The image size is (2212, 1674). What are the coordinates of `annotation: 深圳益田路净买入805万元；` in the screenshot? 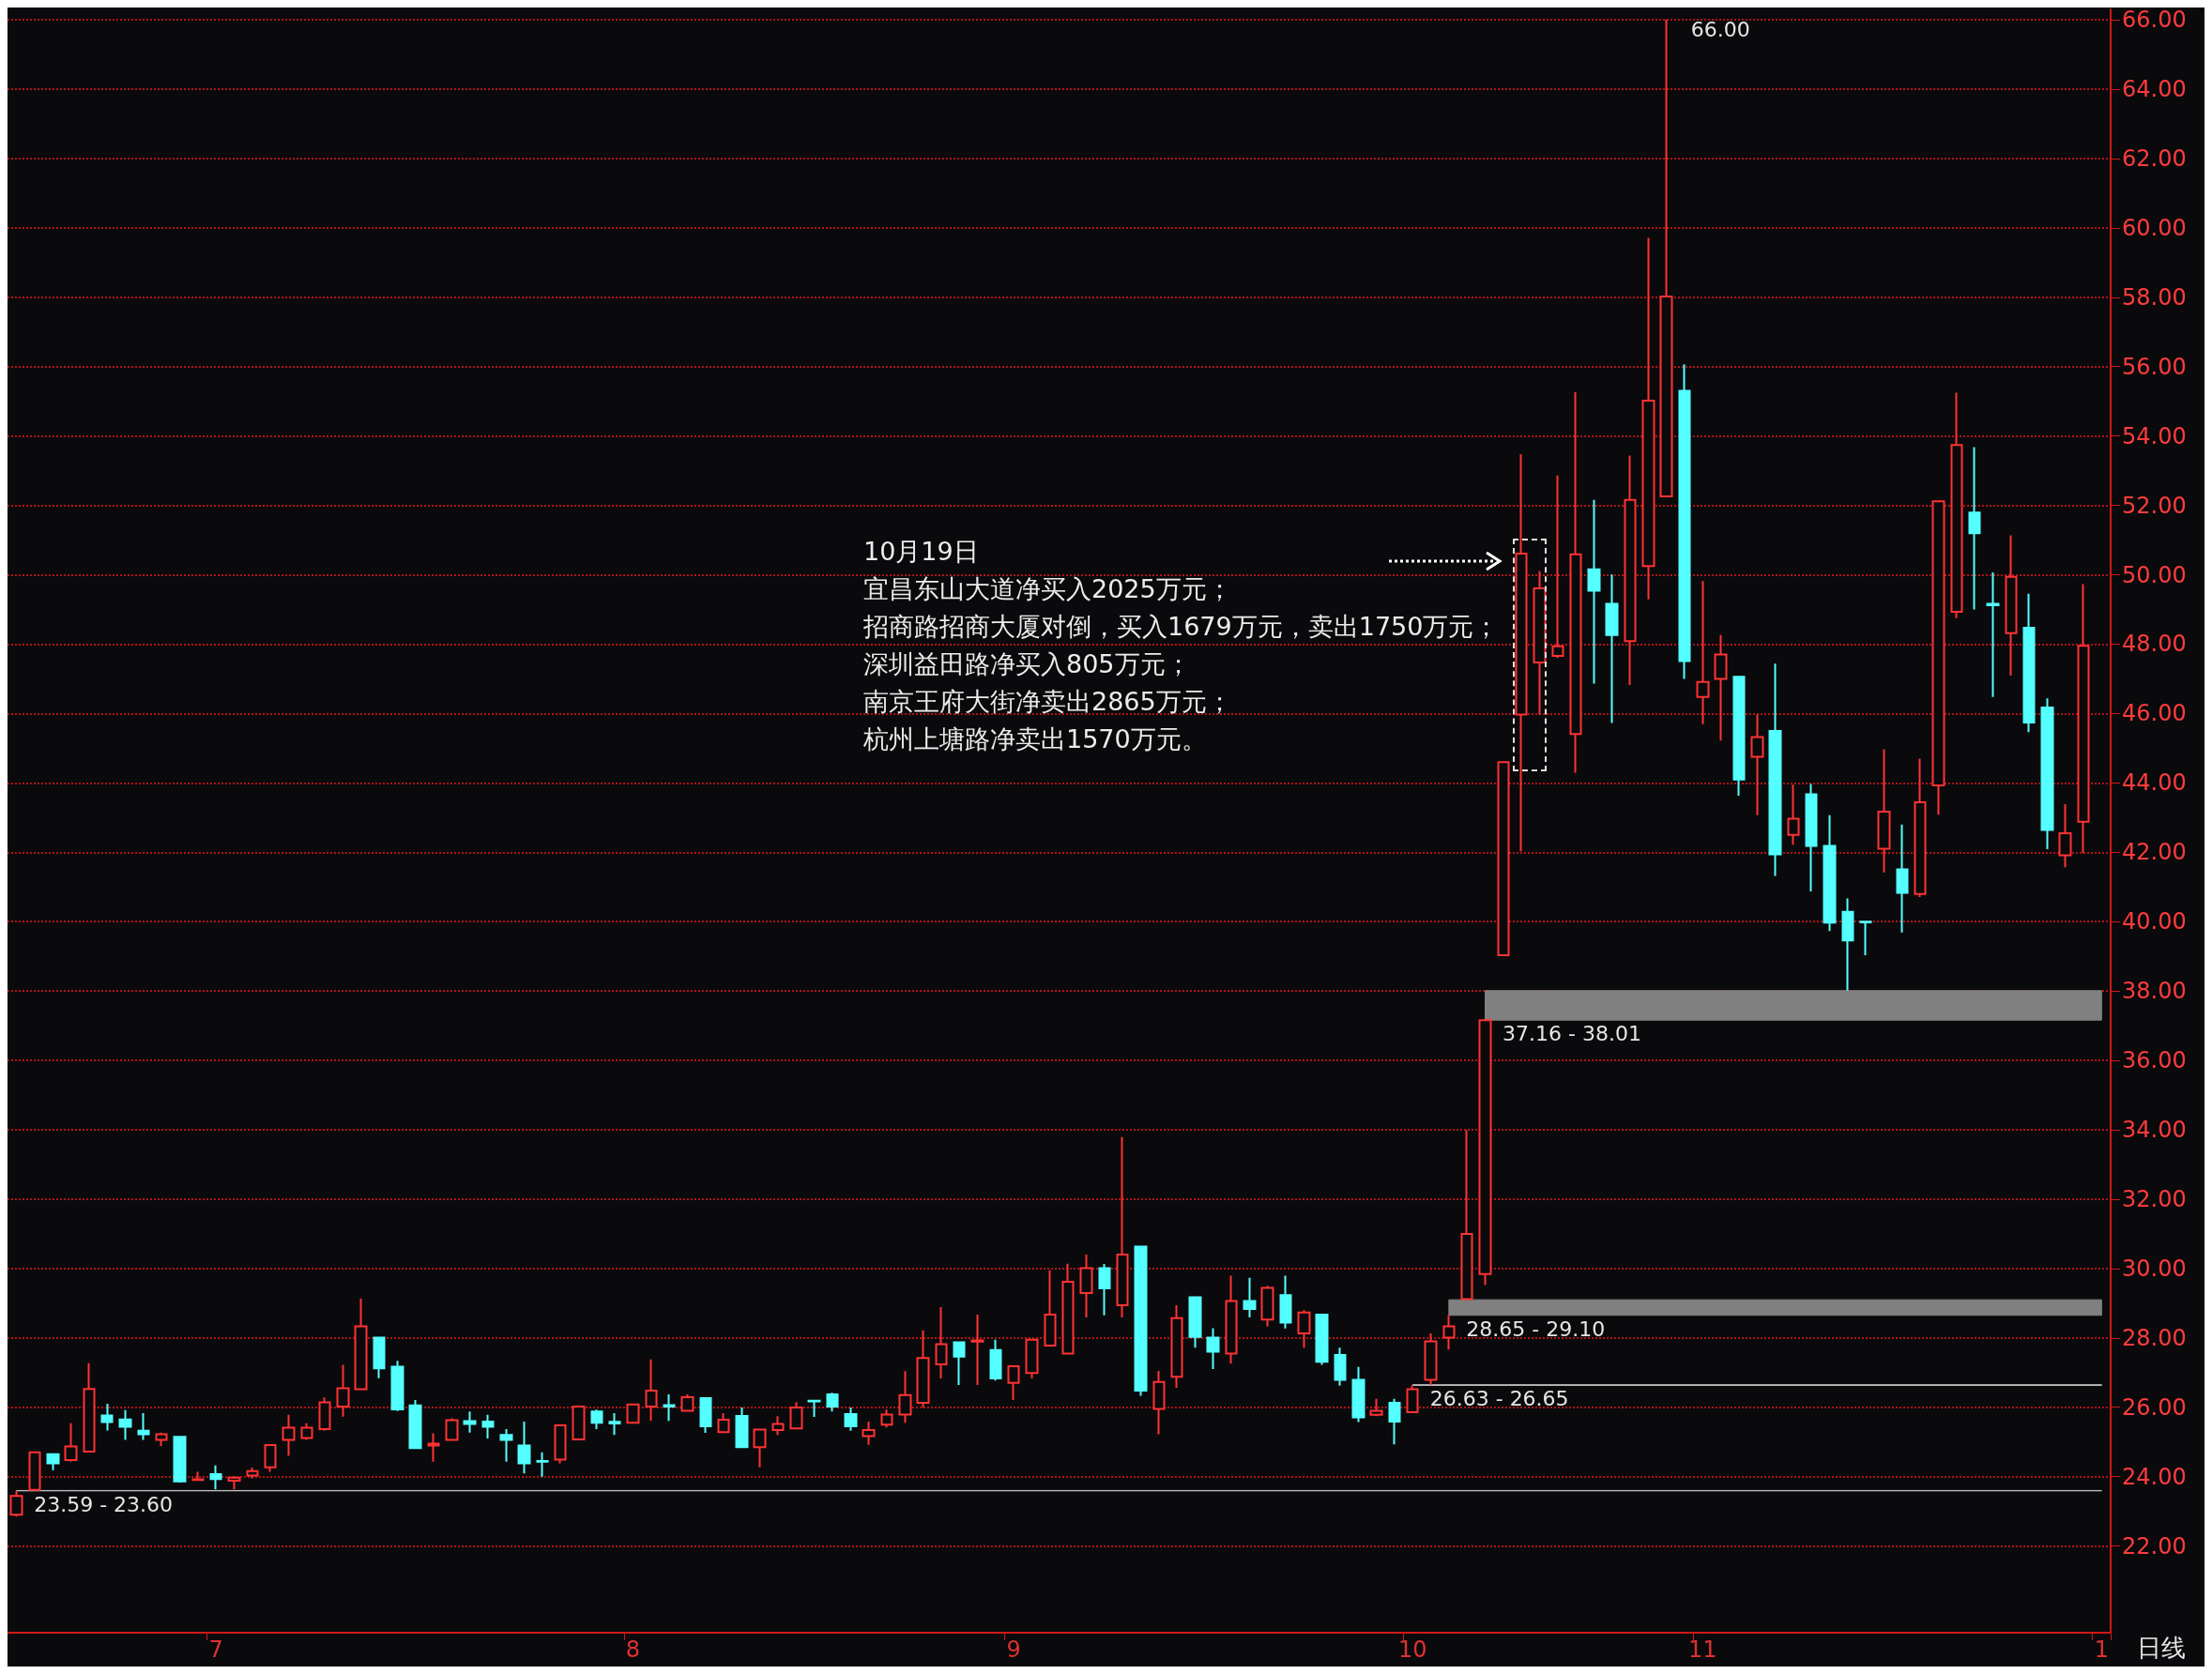 It's located at (1027, 664).